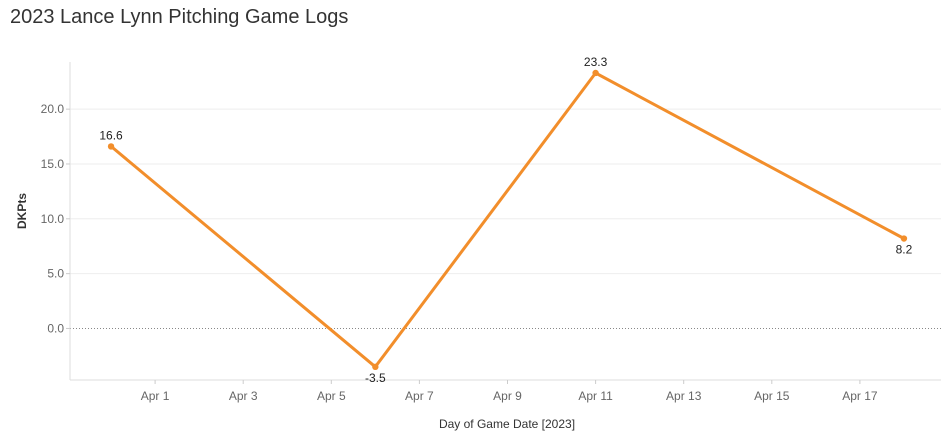 The width and height of the screenshot is (941, 441). What do you see at coordinates (55, 328) in the screenshot?
I see `y-tick-label: 0.0` at bounding box center [55, 328].